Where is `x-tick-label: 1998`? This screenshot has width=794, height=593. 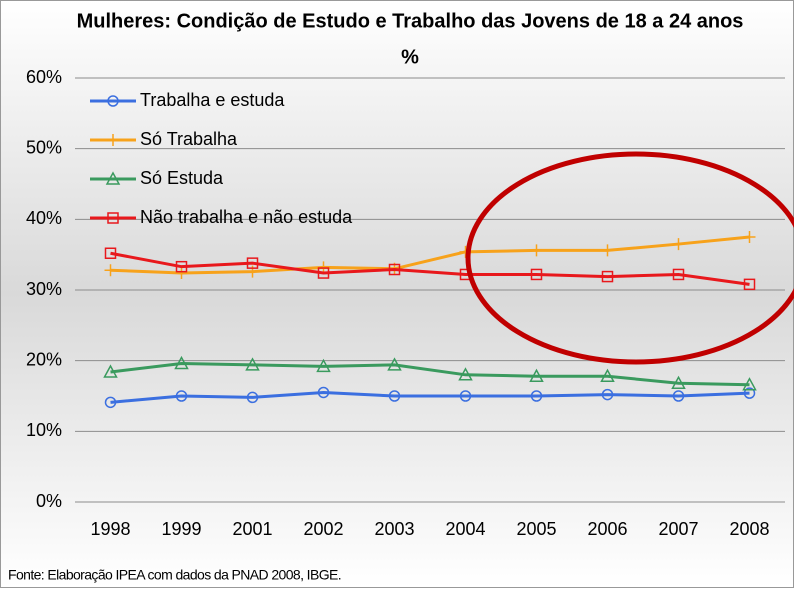
x-tick-label: 1998 is located at coordinates (110, 529).